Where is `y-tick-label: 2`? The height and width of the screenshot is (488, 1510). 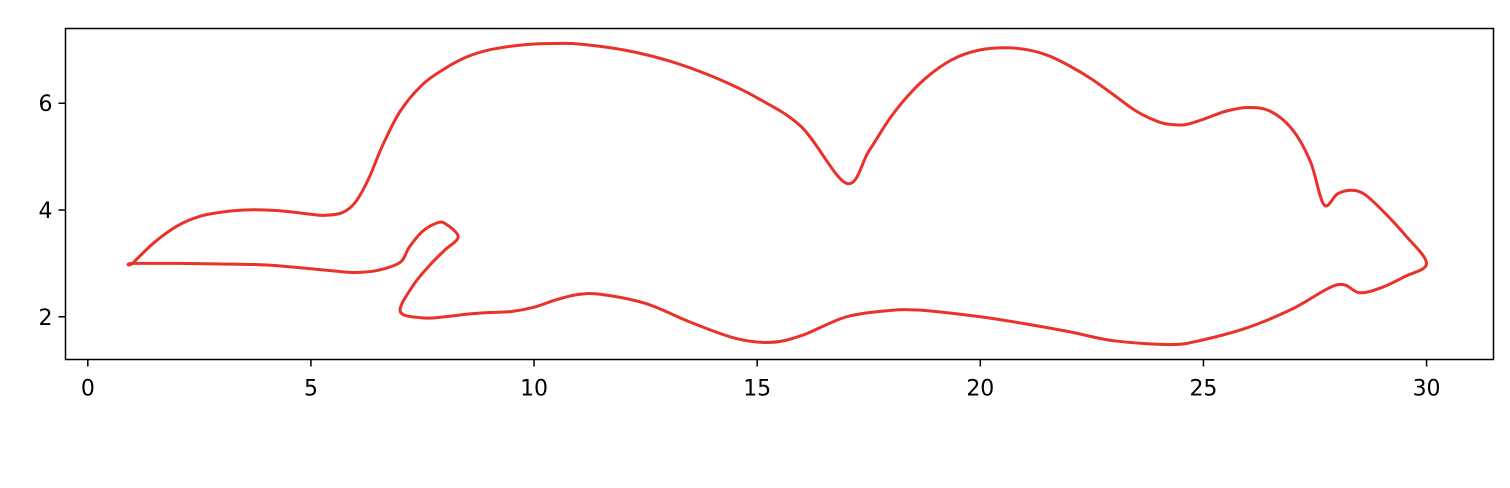
y-tick-label: 2 is located at coordinates (46, 318).